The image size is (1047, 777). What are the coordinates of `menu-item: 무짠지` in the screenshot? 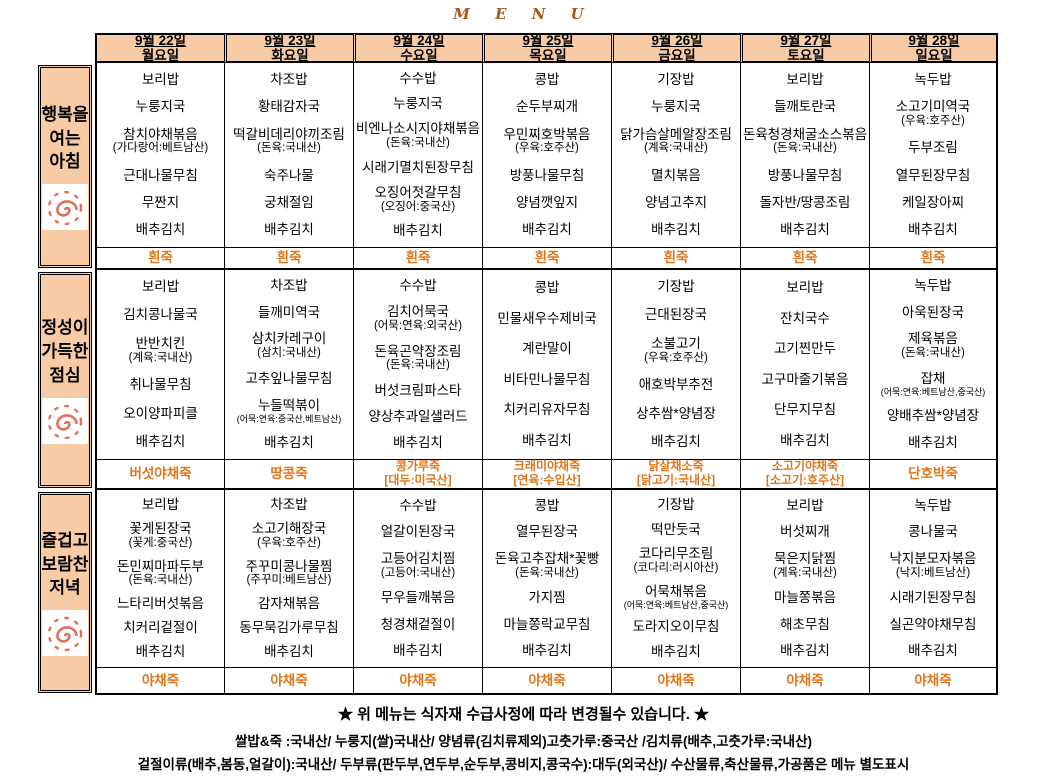 It's located at (160, 203).